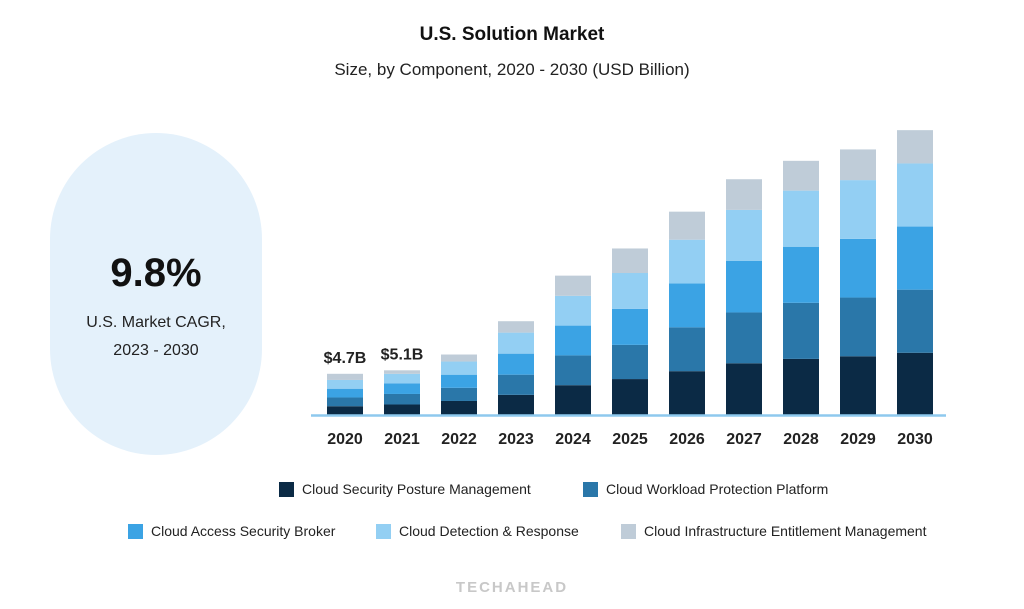 This screenshot has height=609, width=1024. Describe the element at coordinates (156, 273) in the screenshot. I see `cagr-value: 9.8%` at that location.